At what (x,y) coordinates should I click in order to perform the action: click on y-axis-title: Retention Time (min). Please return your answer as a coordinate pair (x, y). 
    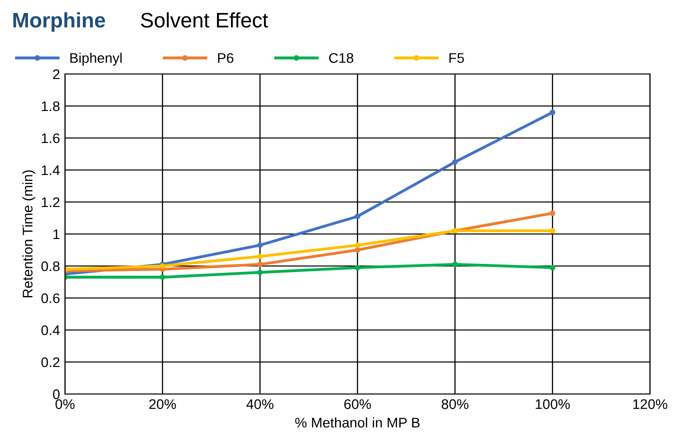
    Looking at the image, I should click on (29, 234).